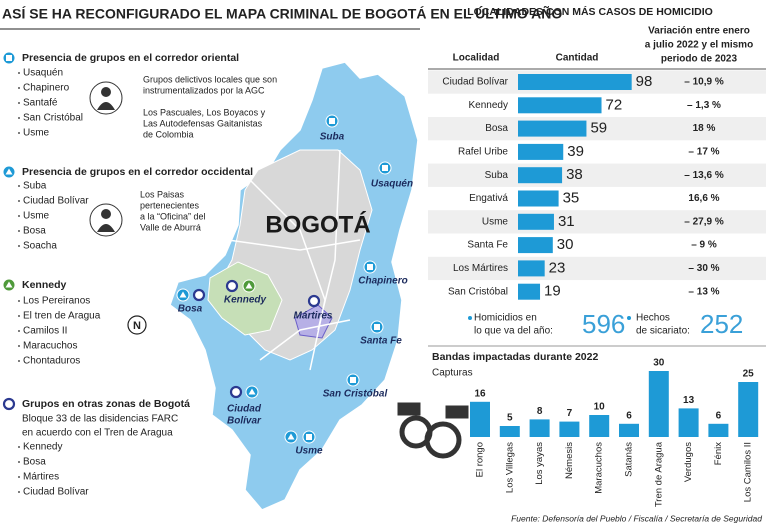  I want to click on variation-label: – 13 %, so click(703, 291).